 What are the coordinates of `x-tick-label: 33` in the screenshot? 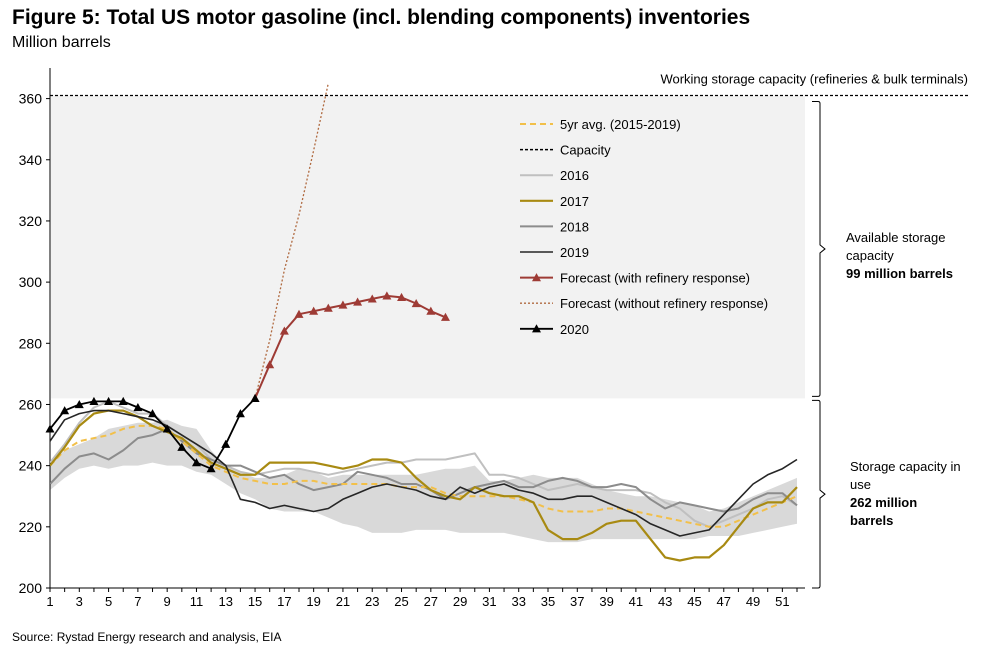 It's located at (518, 601).